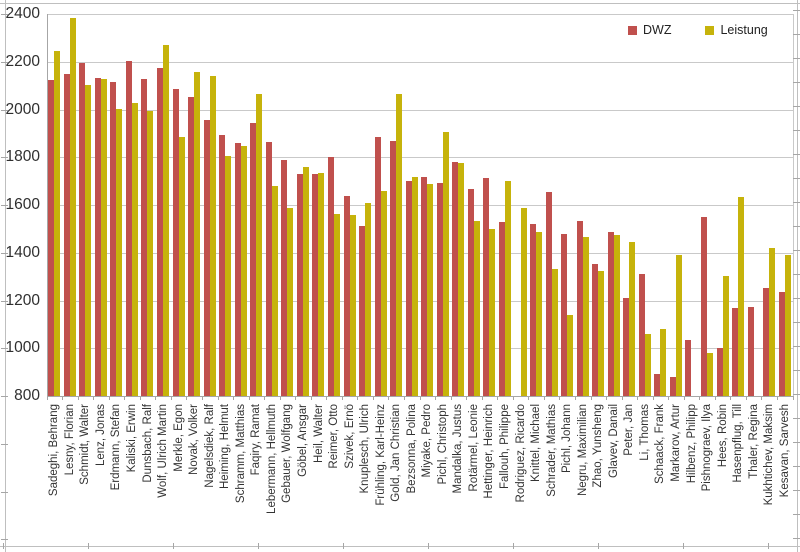  Describe the element at coordinates (414, 286) in the screenshot. I see `leistung-bar-bezsonna` at that location.